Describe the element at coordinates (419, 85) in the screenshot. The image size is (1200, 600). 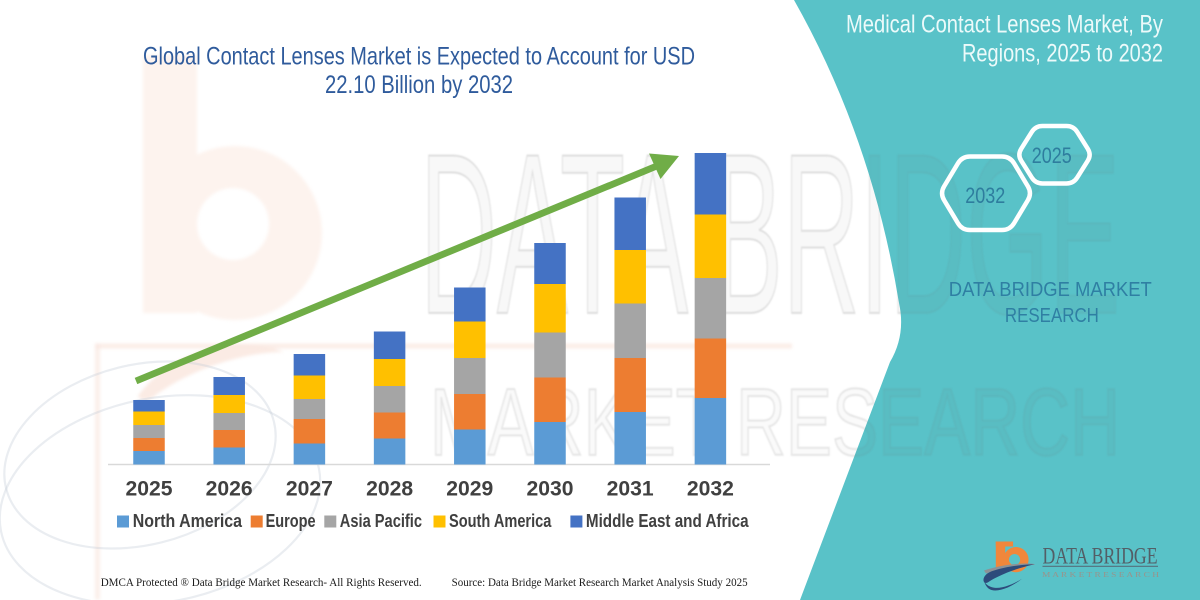
I see `svg-text: 22.10 Billion by 2032` at that location.